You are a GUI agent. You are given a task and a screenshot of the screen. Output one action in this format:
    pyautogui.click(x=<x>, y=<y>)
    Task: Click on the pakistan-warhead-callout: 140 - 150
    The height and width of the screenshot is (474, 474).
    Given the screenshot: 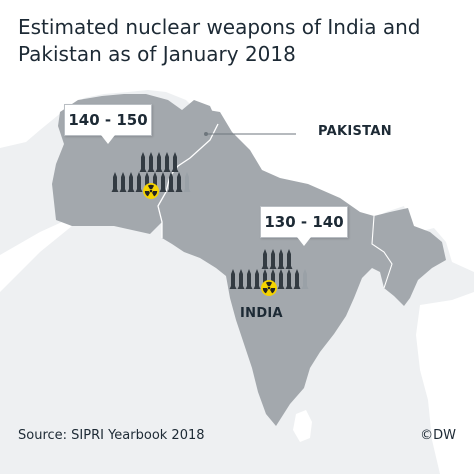 What is the action you would take?
    pyautogui.click(x=108, y=124)
    